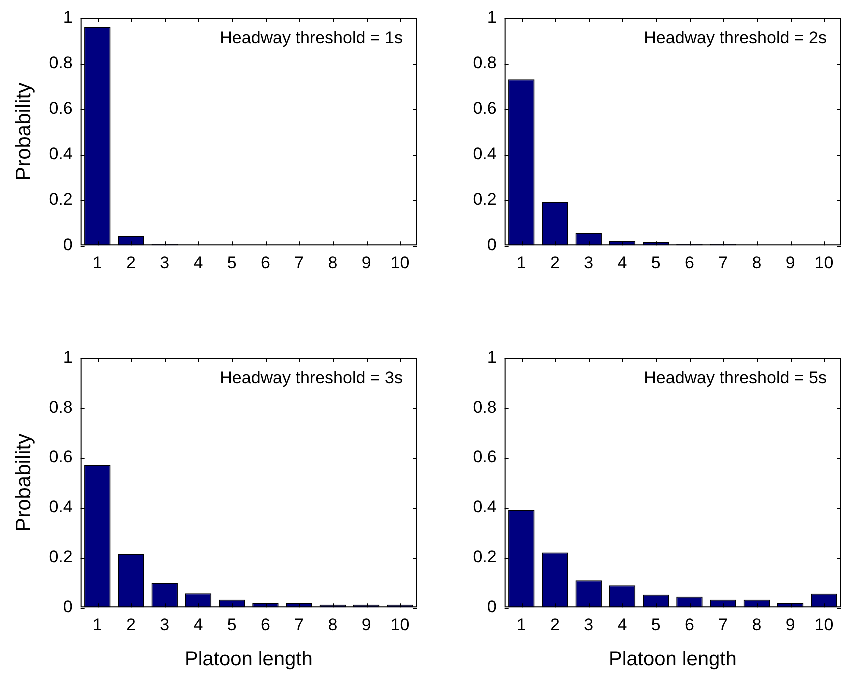 The image size is (847, 680). What do you see at coordinates (735, 38) in the screenshot?
I see `annotation: Headway threshold = 2s` at bounding box center [735, 38].